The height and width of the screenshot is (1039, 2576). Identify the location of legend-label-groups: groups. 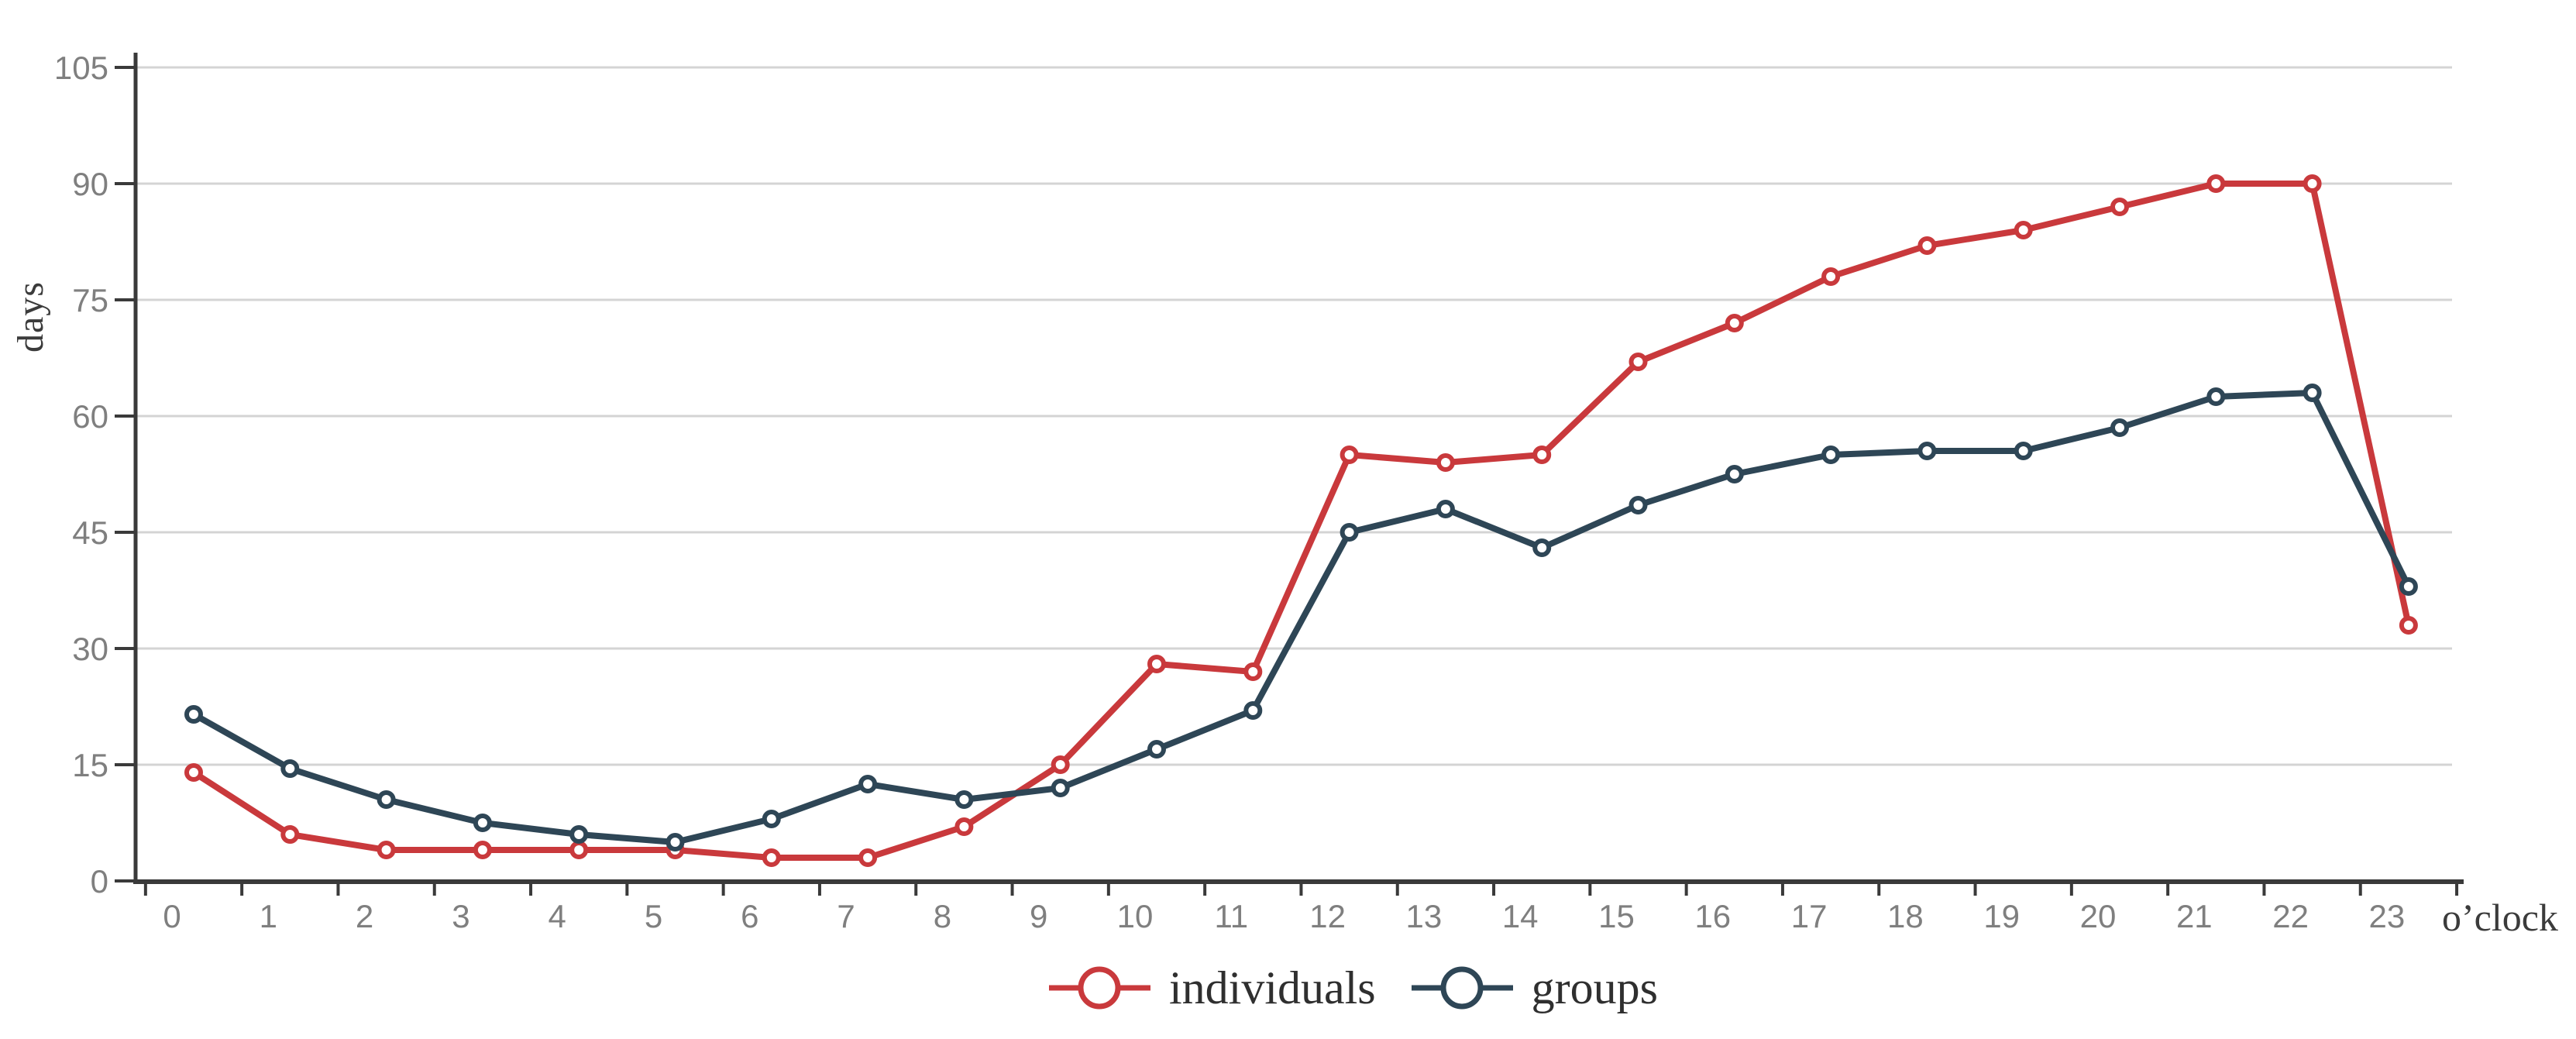
(1595, 987).